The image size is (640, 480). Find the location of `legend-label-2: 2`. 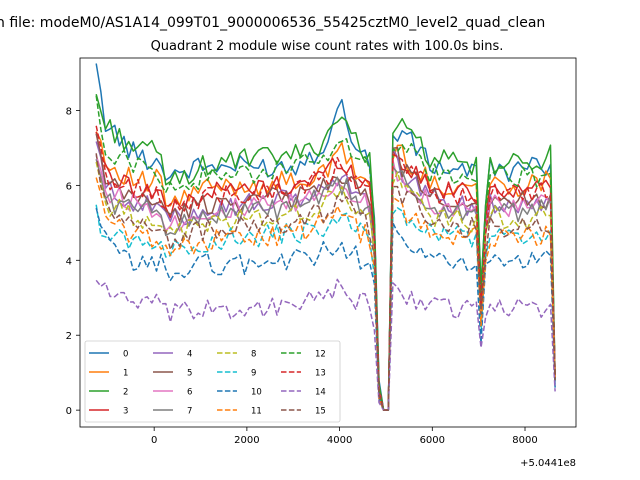

legend-label-2: 2 is located at coordinates (125, 393).